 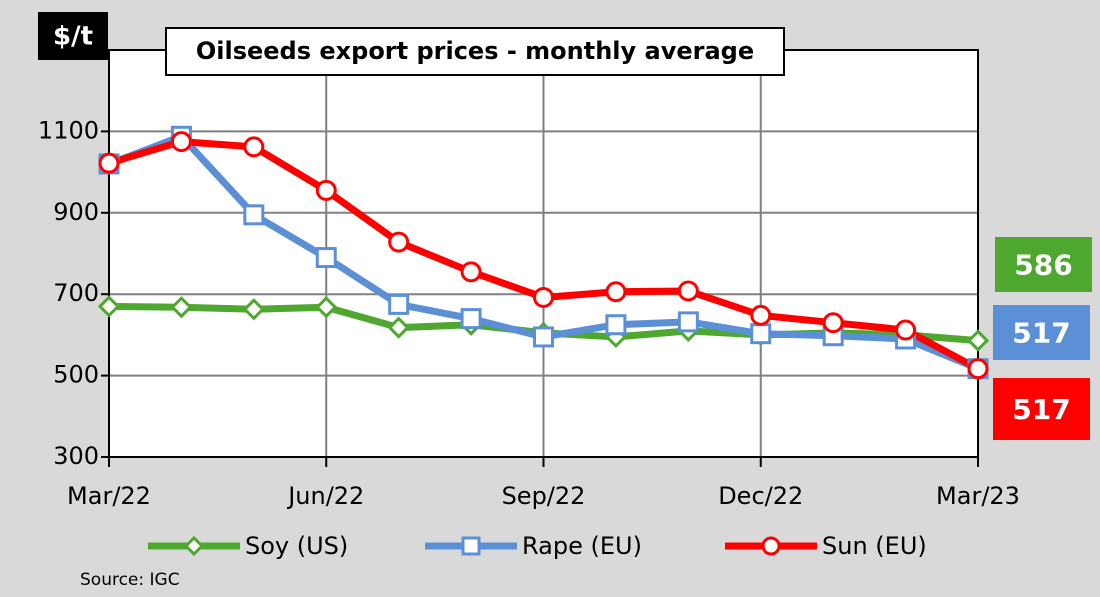 I want to click on x-tick-label: Mar/22, so click(x=109, y=496).